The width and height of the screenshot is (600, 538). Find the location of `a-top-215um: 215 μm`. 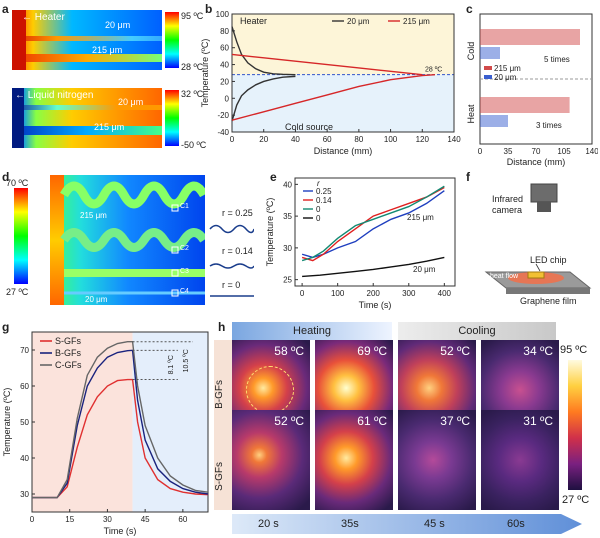

a-top-215um: 215 μm is located at coordinates (107, 50).